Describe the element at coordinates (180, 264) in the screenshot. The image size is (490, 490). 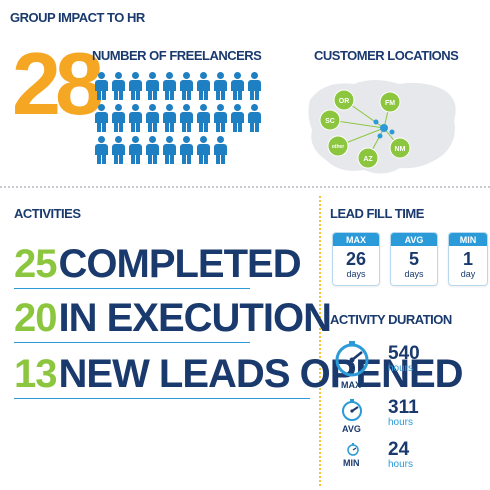
I see `activity-text: COMPLETED` at that location.